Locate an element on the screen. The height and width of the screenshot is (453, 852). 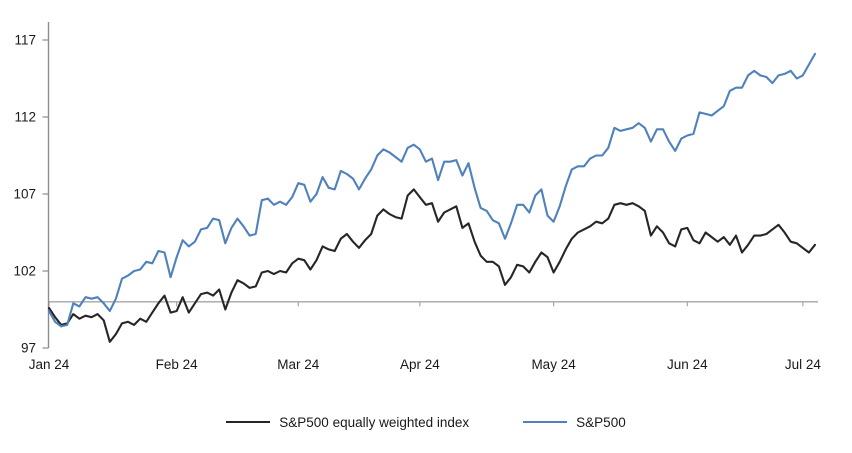
x-tick-label: Apr 24 is located at coordinates (420, 364).